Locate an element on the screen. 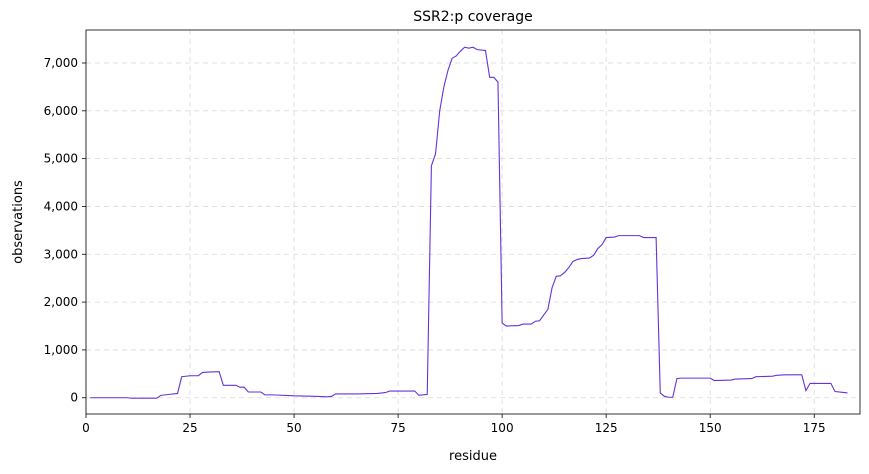 The height and width of the screenshot is (474, 869). y-tick-label: 6,000 is located at coordinates (61, 111).